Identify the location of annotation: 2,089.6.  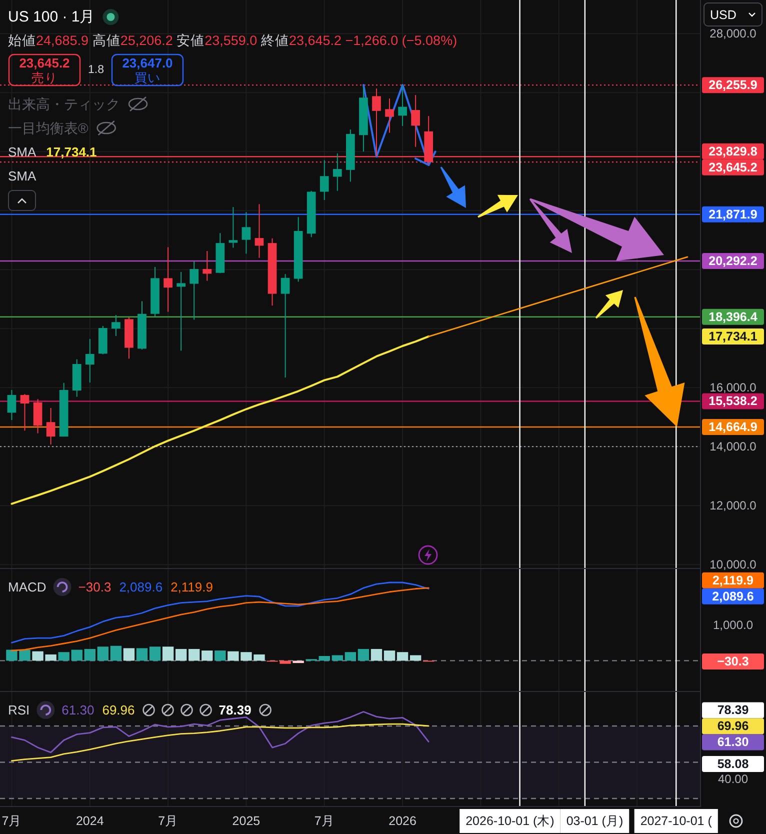
(141, 587).